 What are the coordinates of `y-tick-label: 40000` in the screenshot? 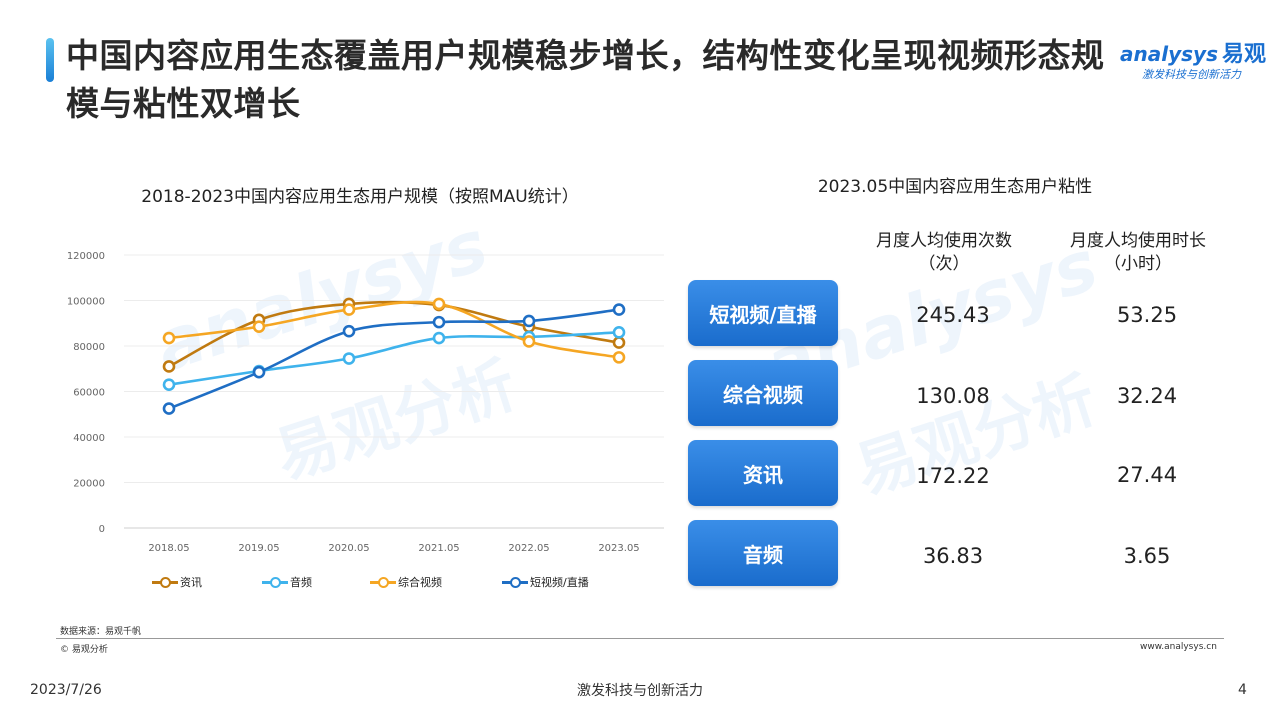 It's located at (89, 438).